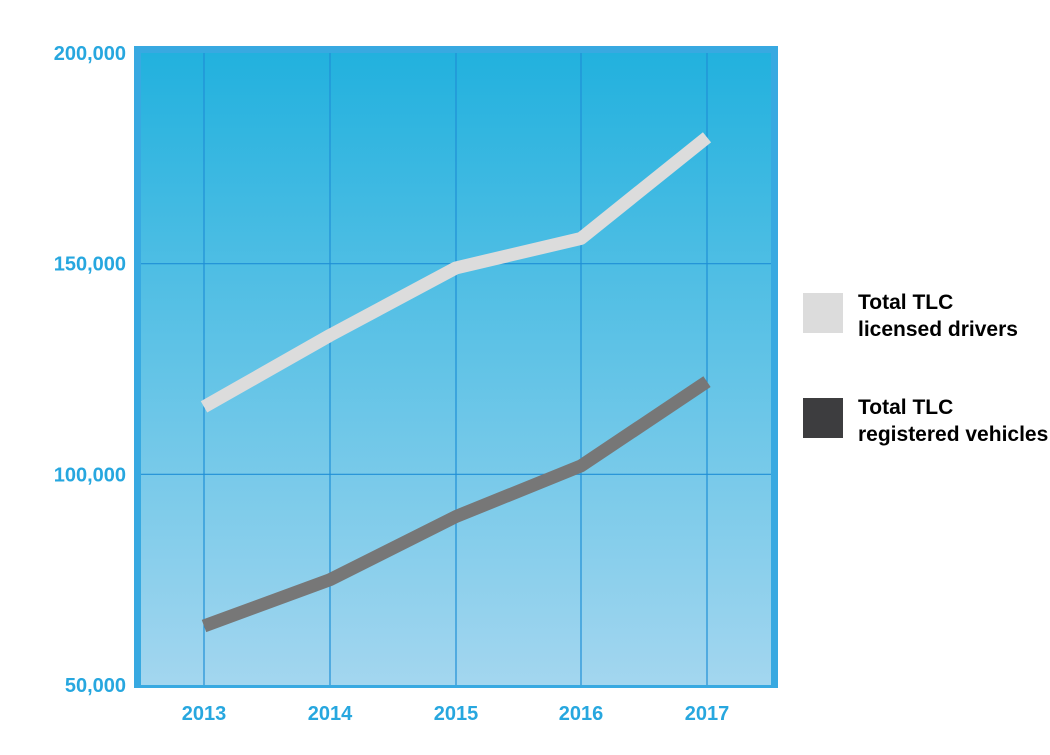 Image resolution: width=1050 pixels, height=755 pixels. Describe the element at coordinates (90, 370) in the screenshot. I see `y-axis-ticks: 50,000 100,000 150,000 200,000` at that location.